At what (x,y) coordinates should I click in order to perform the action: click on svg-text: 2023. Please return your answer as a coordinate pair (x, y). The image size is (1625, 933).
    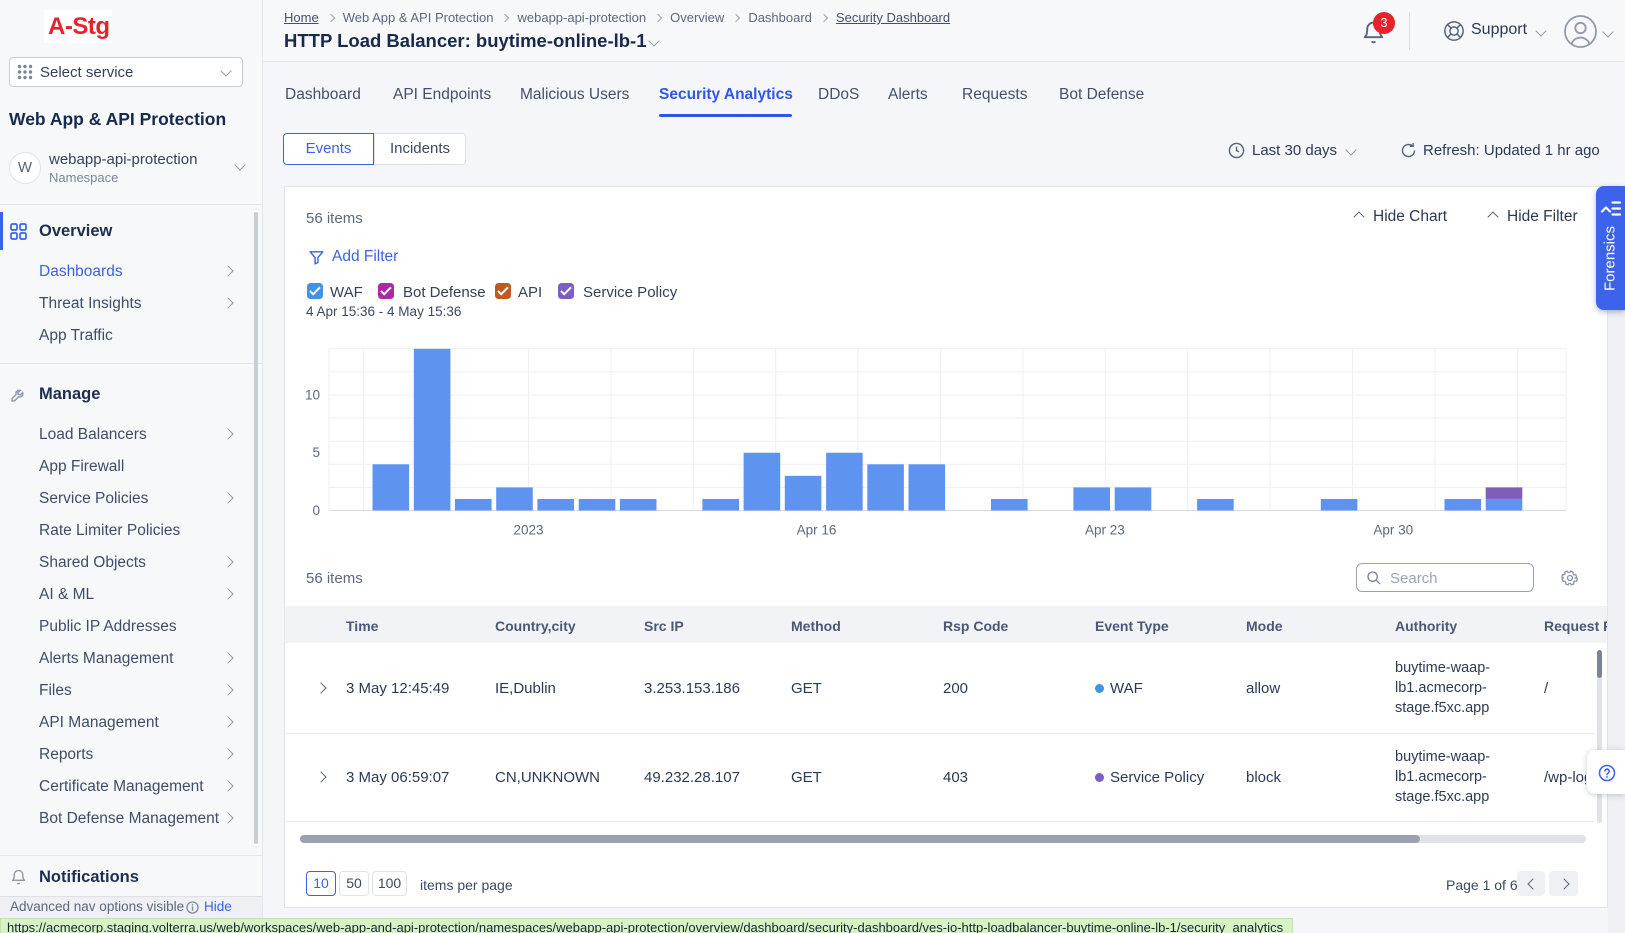
    Looking at the image, I should click on (528, 530).